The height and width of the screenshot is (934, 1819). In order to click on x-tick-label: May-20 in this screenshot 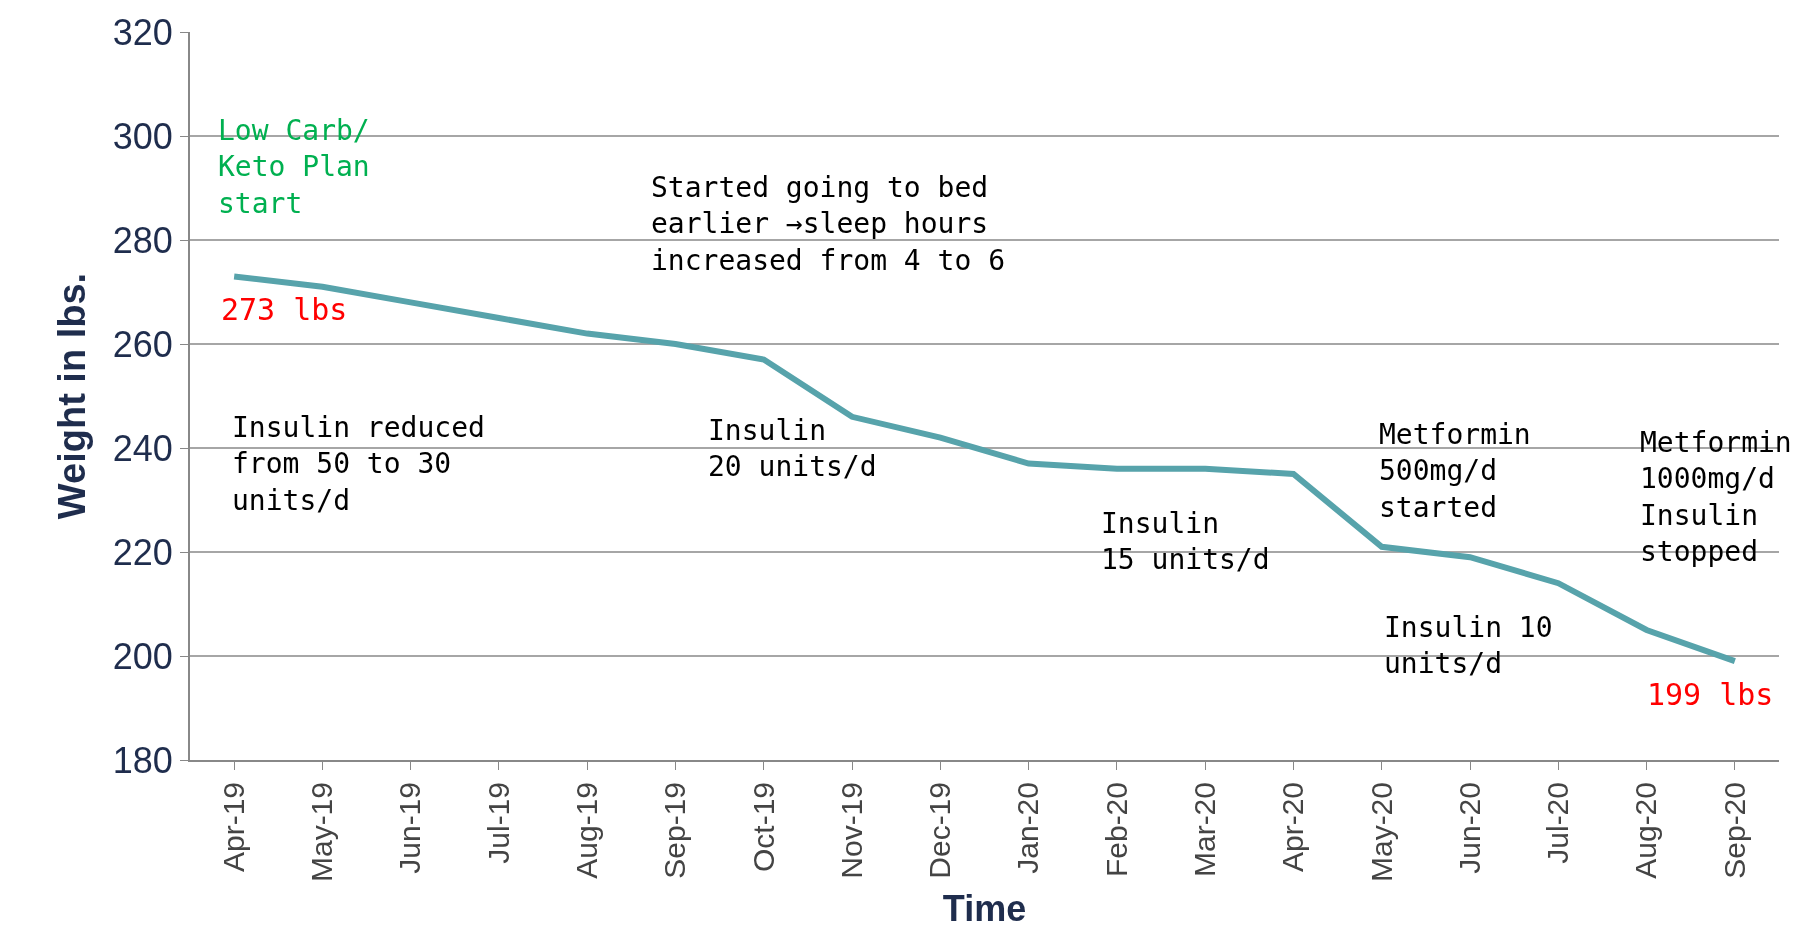, I will do `click(1381, 832)`.